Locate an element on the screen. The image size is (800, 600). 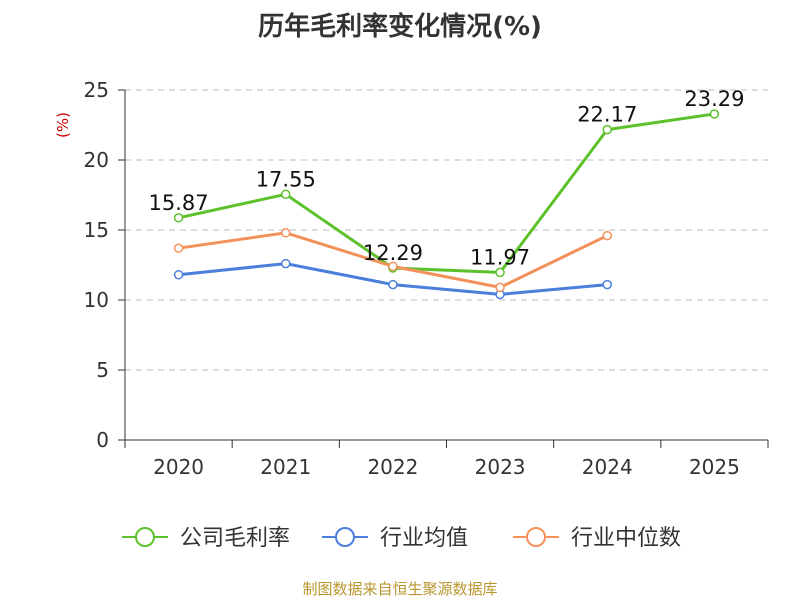
legend-item: 行业中位数 is located at coordinates (597, 538).